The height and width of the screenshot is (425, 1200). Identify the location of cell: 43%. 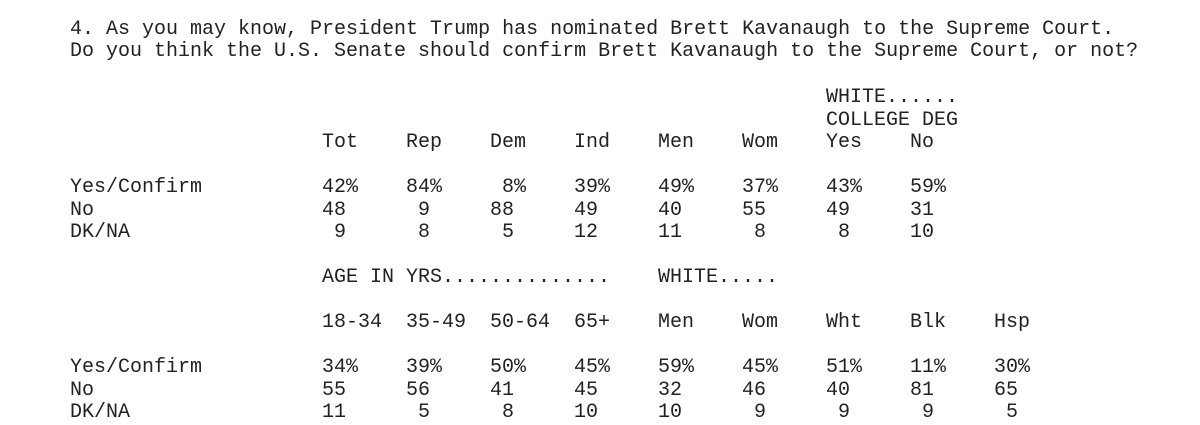
(844, 187).